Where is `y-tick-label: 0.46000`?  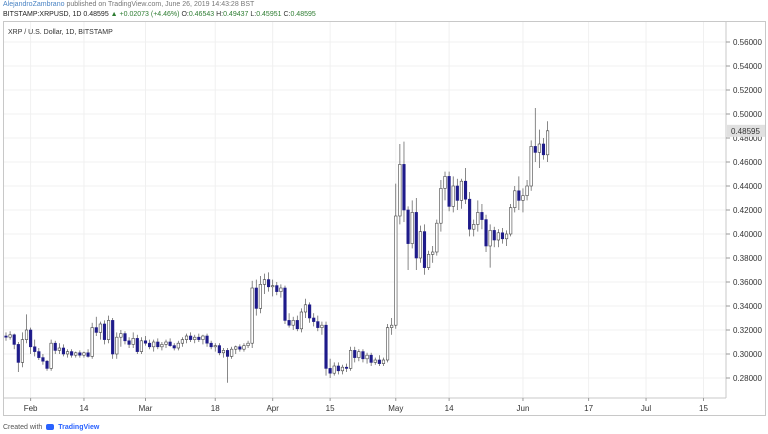 y-tick-label: 0.46000 is located at coordinates (747, 162).